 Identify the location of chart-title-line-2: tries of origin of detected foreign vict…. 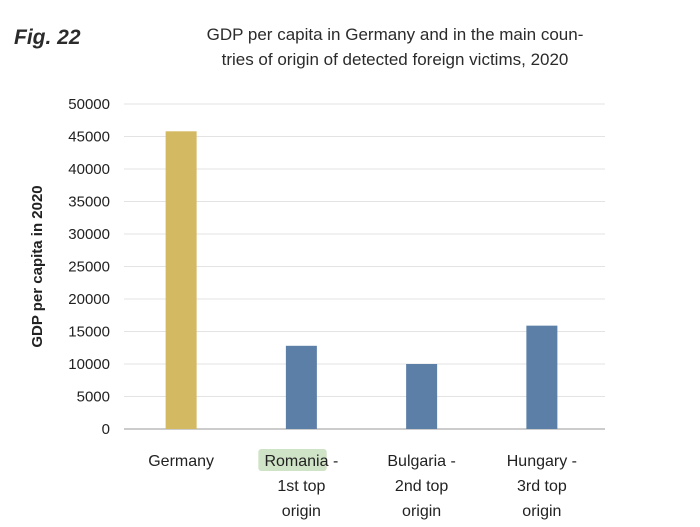
(395, 59).